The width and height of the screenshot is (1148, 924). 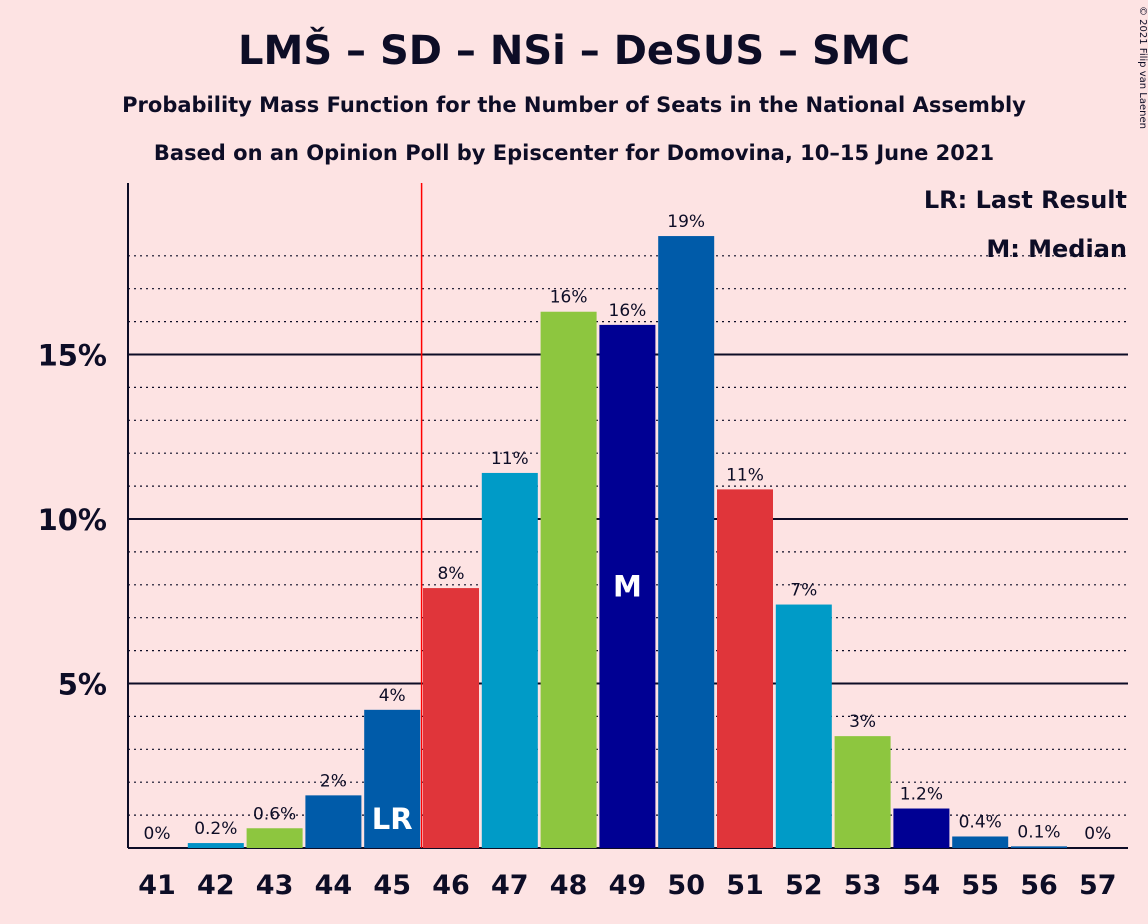 What do you see at coordinates (1098, 885) in the screenshot?
I see `x-tick-label: 57` at bounding box center [1098, 885].